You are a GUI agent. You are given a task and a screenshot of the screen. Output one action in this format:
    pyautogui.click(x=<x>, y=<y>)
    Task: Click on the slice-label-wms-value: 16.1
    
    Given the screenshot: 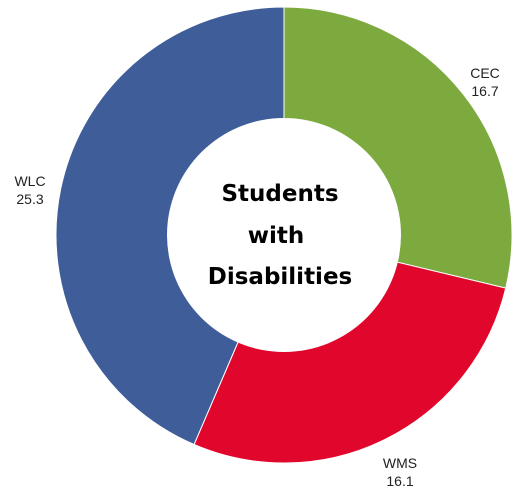 What is the action you would take?
    pyautogui.click(x=399, y=481)
    